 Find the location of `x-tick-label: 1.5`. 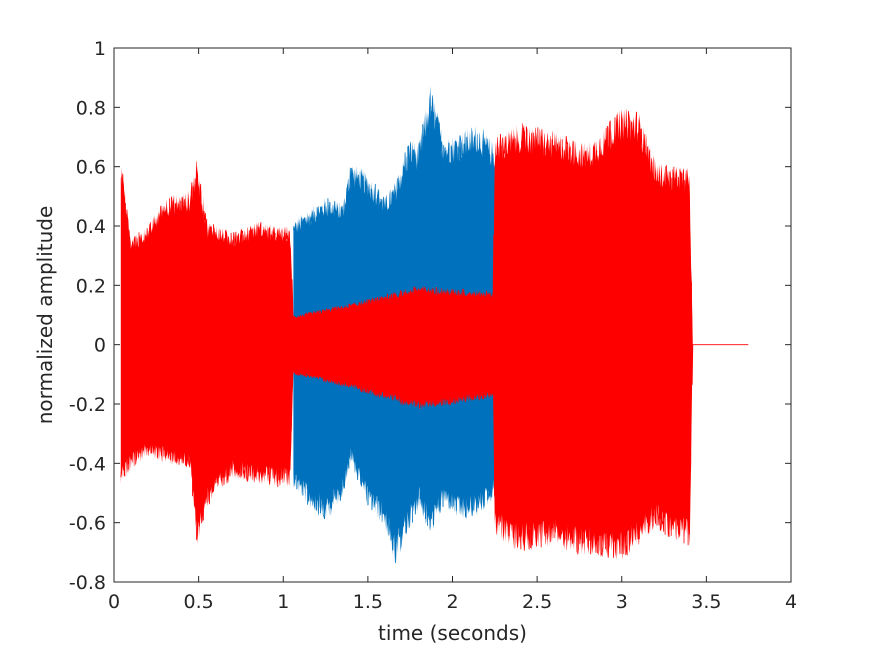

x-tick-label: 1.5 is located at coordinates (368, 602).